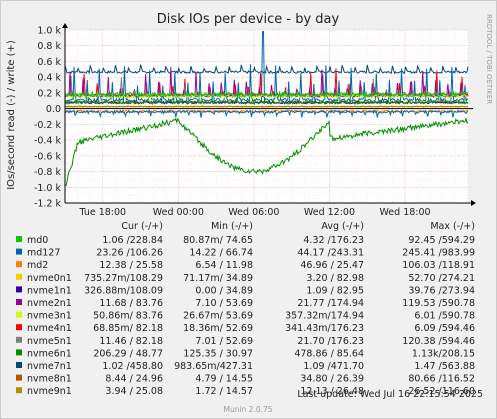 Image resolution: width=497 pixels, height=419 pixels. What do you see at coordinates (438, 265) in the screenshot?
I see `legend-max-md2: 106.03 /118.91` at bounding box center [438, 265].